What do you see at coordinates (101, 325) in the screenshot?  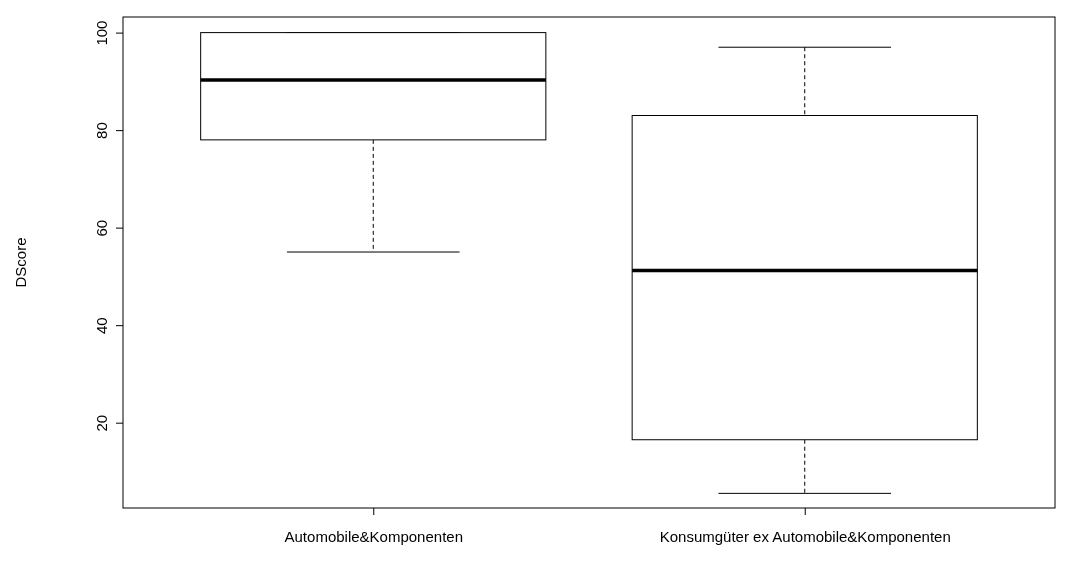 I see `y-tick-label: 40` at bounding box center [101, 325].